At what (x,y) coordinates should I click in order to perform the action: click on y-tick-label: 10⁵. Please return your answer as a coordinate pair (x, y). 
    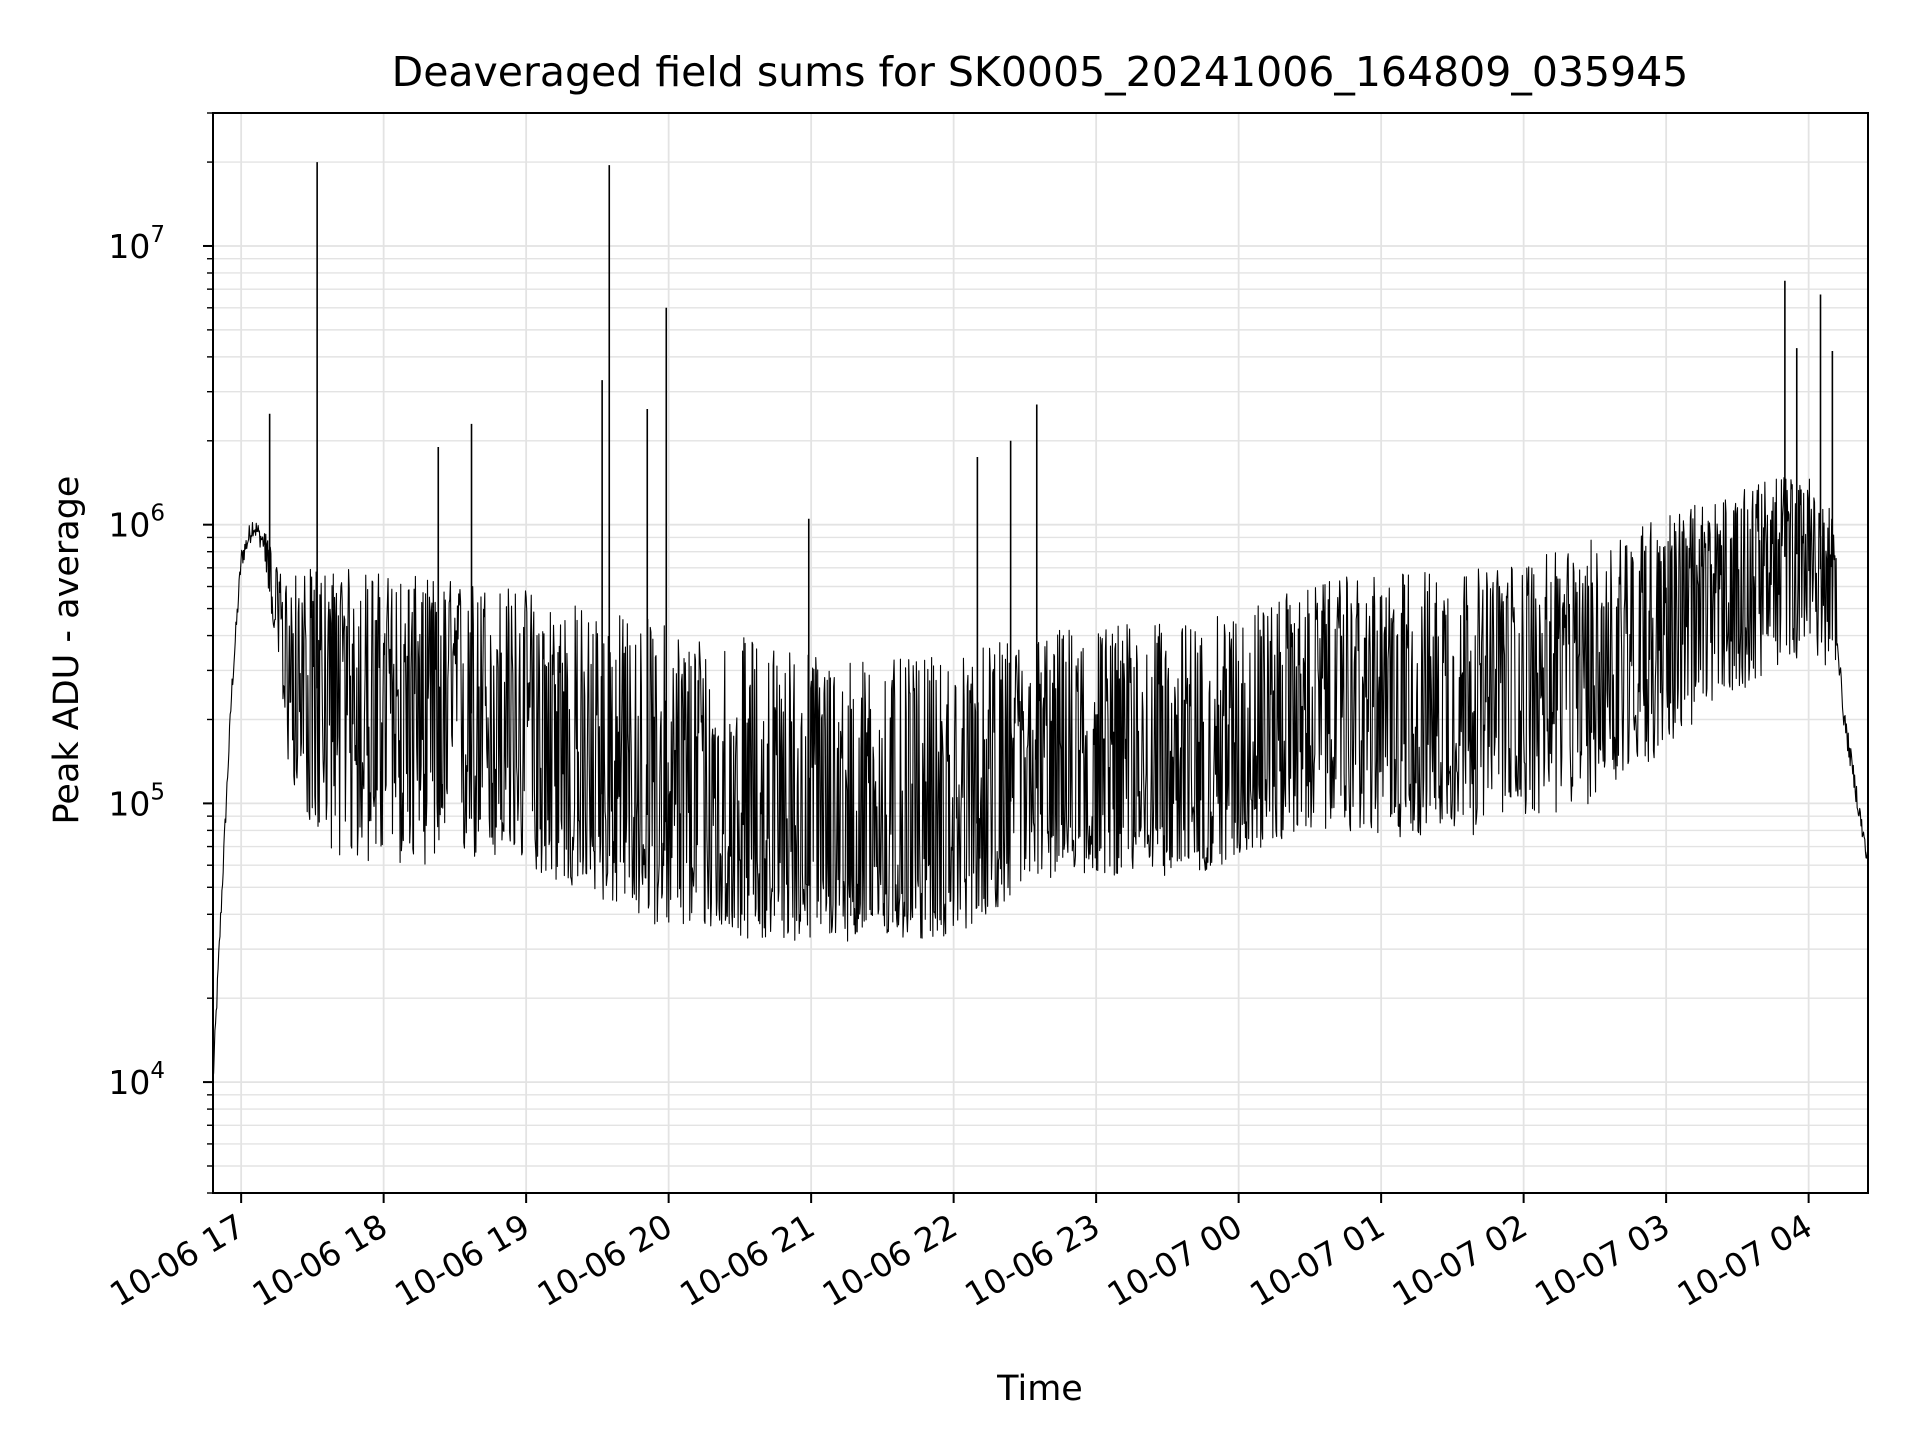
    Looking at the image, I should click on (136, 801).